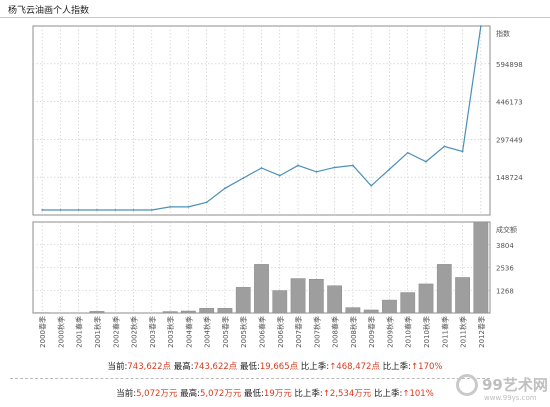 The width and height of the screenshot is (550, 407). I want to click on y-tick-label: 446173, so click(509, 103).